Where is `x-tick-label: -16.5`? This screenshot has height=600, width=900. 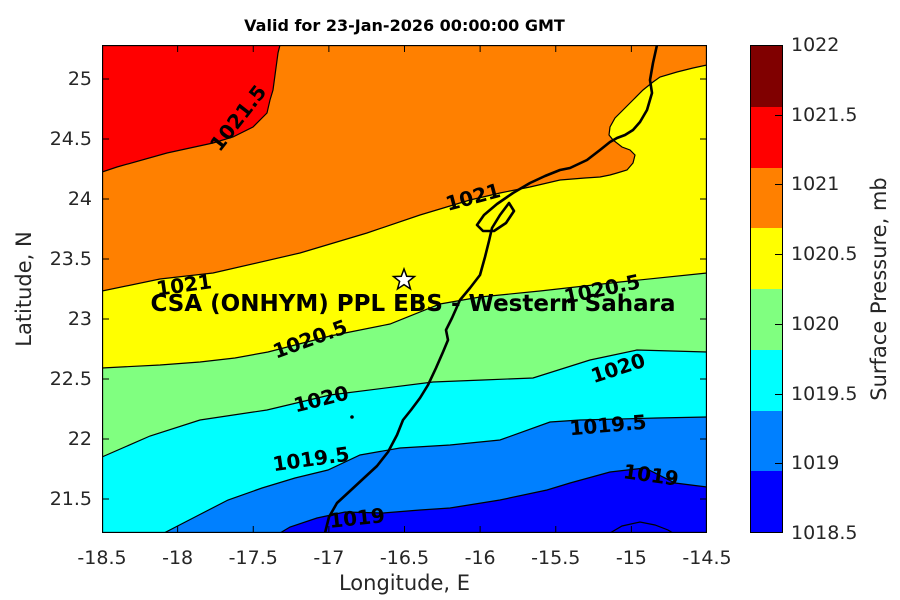
x-tick-label: -16.5 is located at coordinates (404, 558).